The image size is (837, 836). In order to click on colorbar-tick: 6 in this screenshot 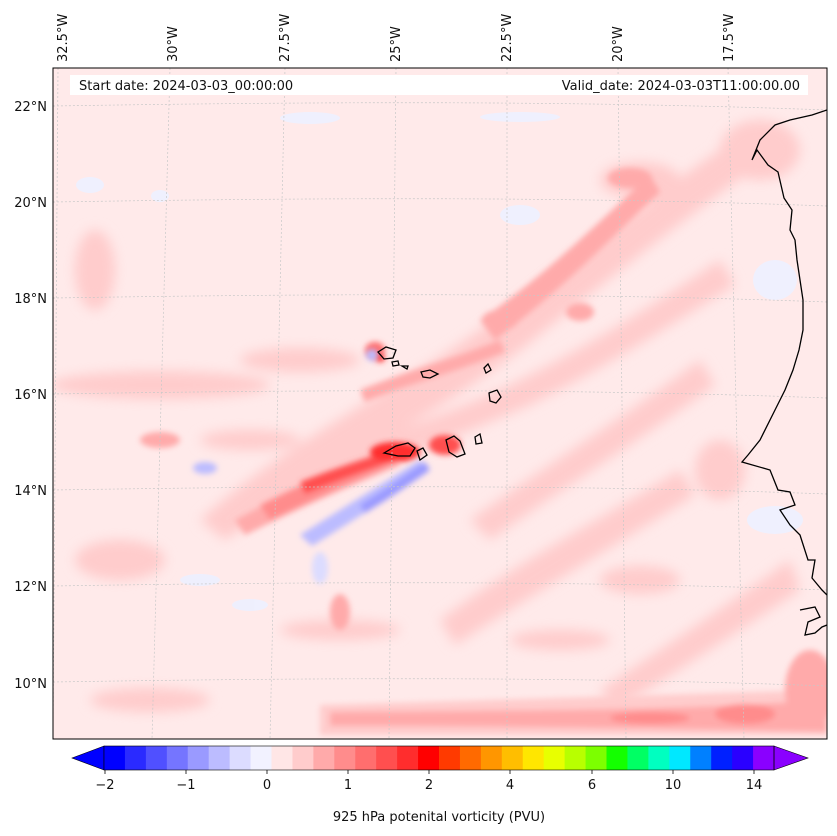, I will do `click(592, 785)`.